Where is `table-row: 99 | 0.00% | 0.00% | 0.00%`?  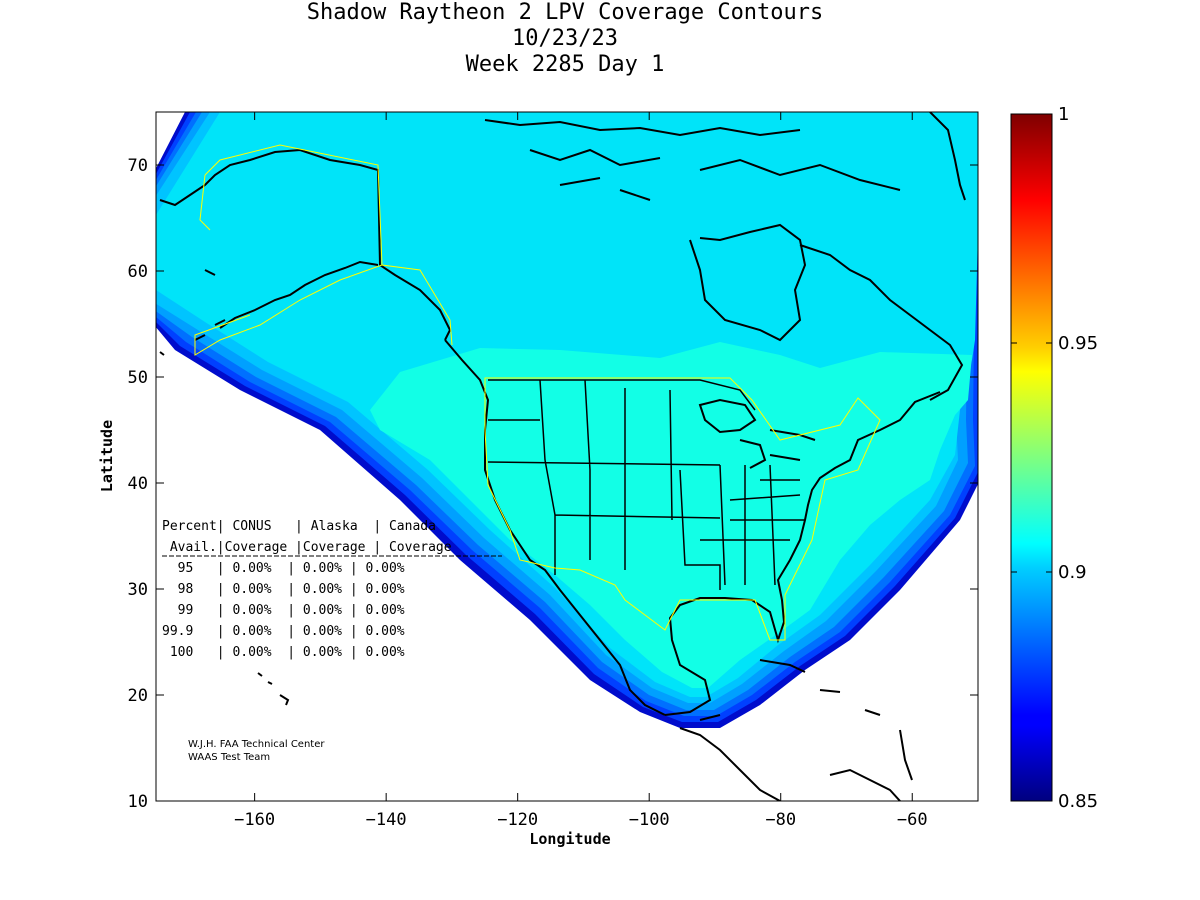
table-row: 99 | 0.00% | 0.00% | 0.00% is located at coordinates (283, 610).